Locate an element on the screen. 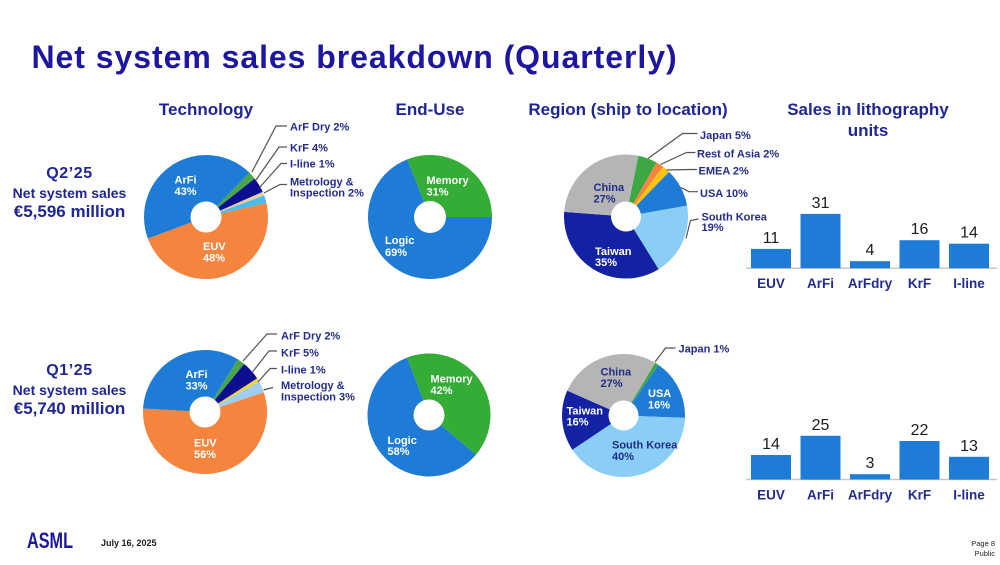 This screenshot has width=1000, height=565. svg-text: End-Use is located at coordinates (430, 109).